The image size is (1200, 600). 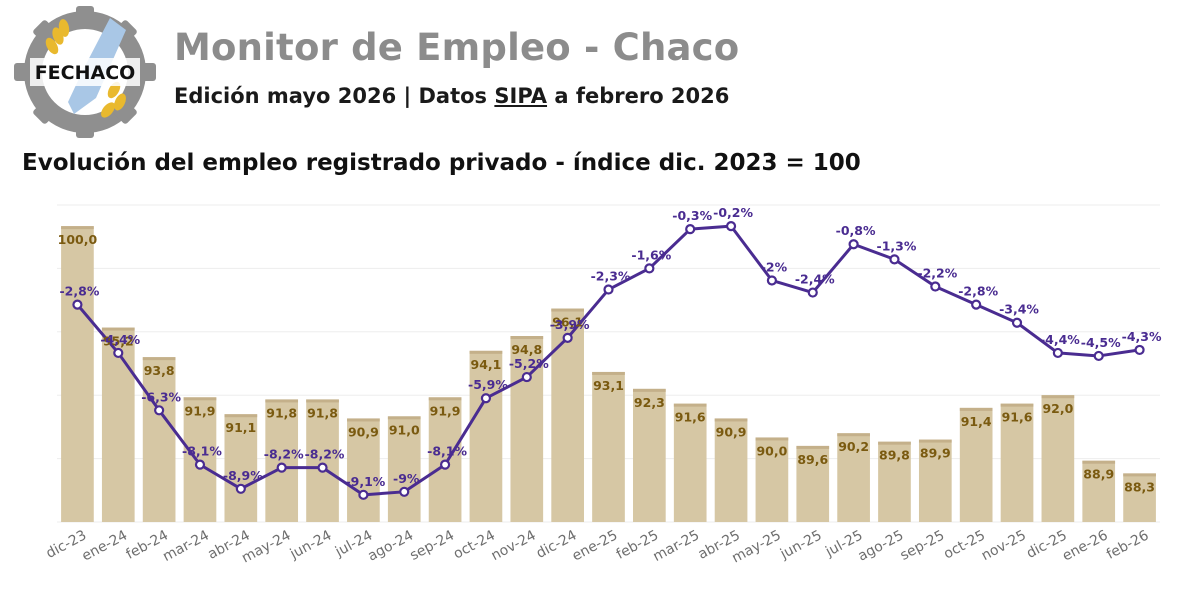 I want to click on bar-label-jul-24: 90,9, so click(x=363, y=431).